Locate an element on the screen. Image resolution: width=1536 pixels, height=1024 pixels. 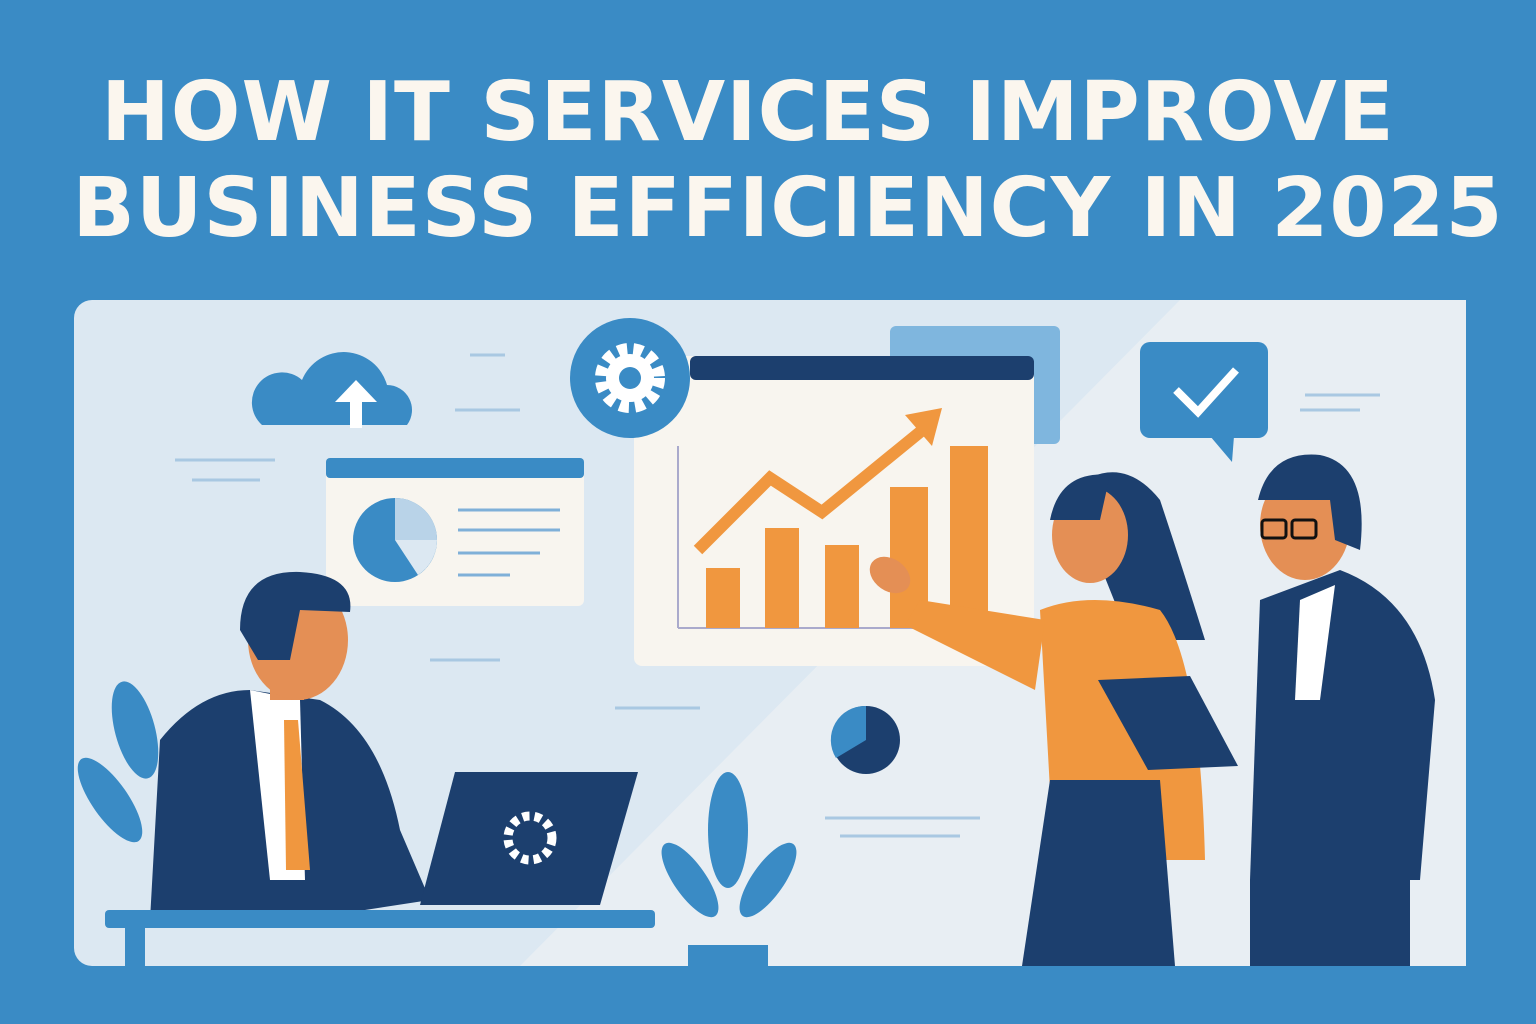
laptop-gear-icon is located at coordinates (529, 838).